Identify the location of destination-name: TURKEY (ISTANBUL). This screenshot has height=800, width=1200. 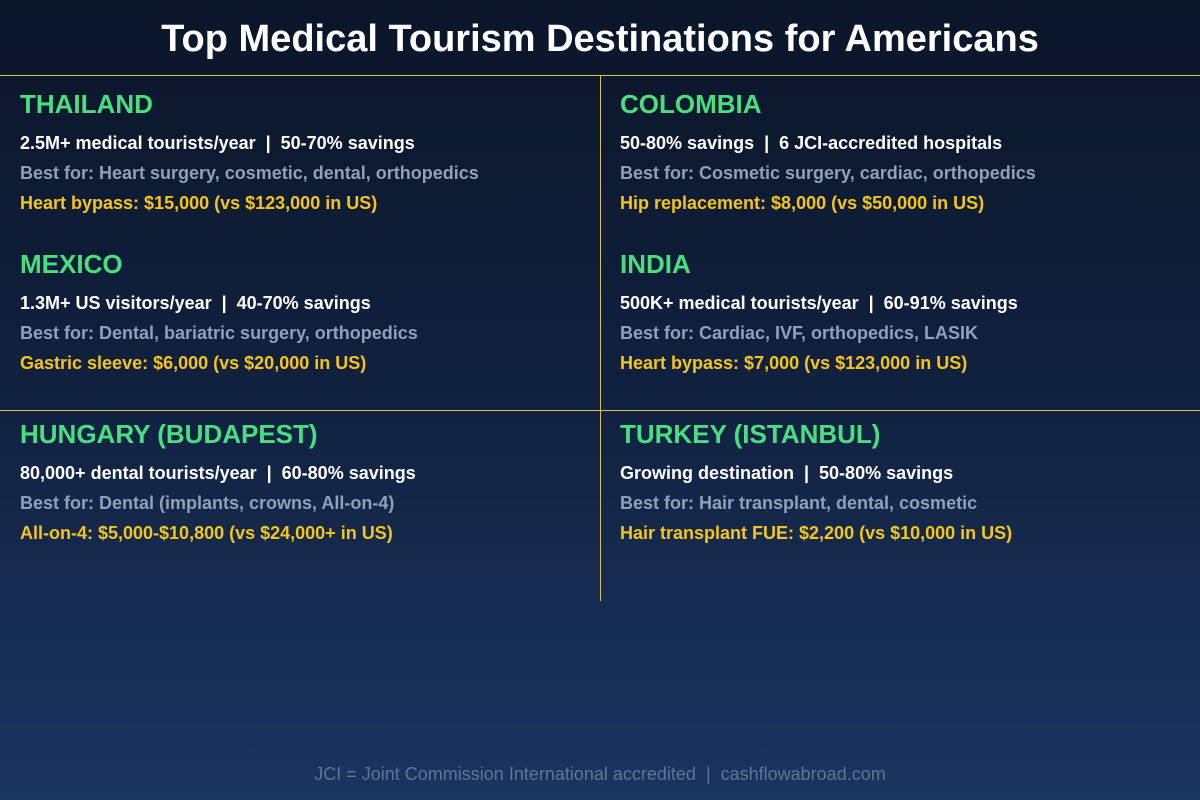
(750, 434).